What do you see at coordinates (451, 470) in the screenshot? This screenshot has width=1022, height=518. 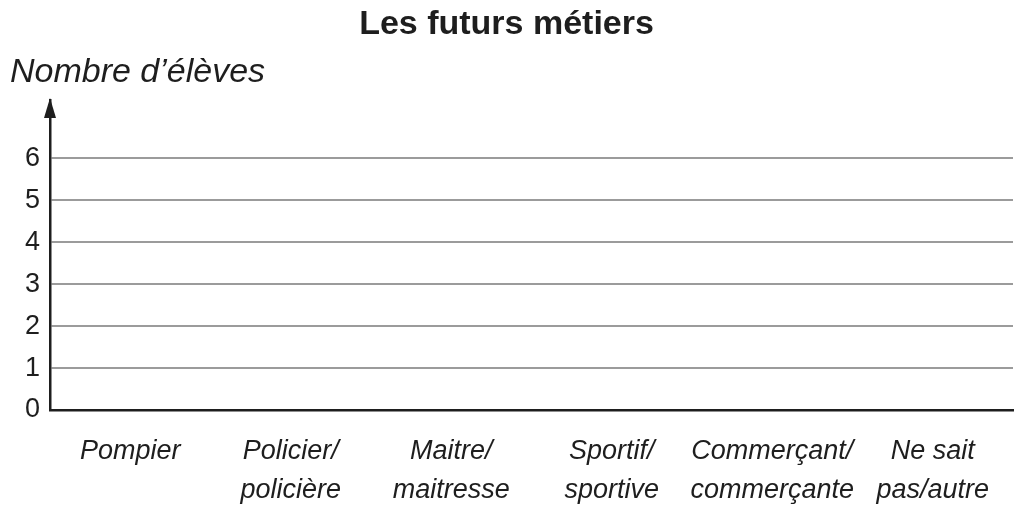 I see `x-tick-label: Maitre/ maitresse` at bounding box center [451, 470].